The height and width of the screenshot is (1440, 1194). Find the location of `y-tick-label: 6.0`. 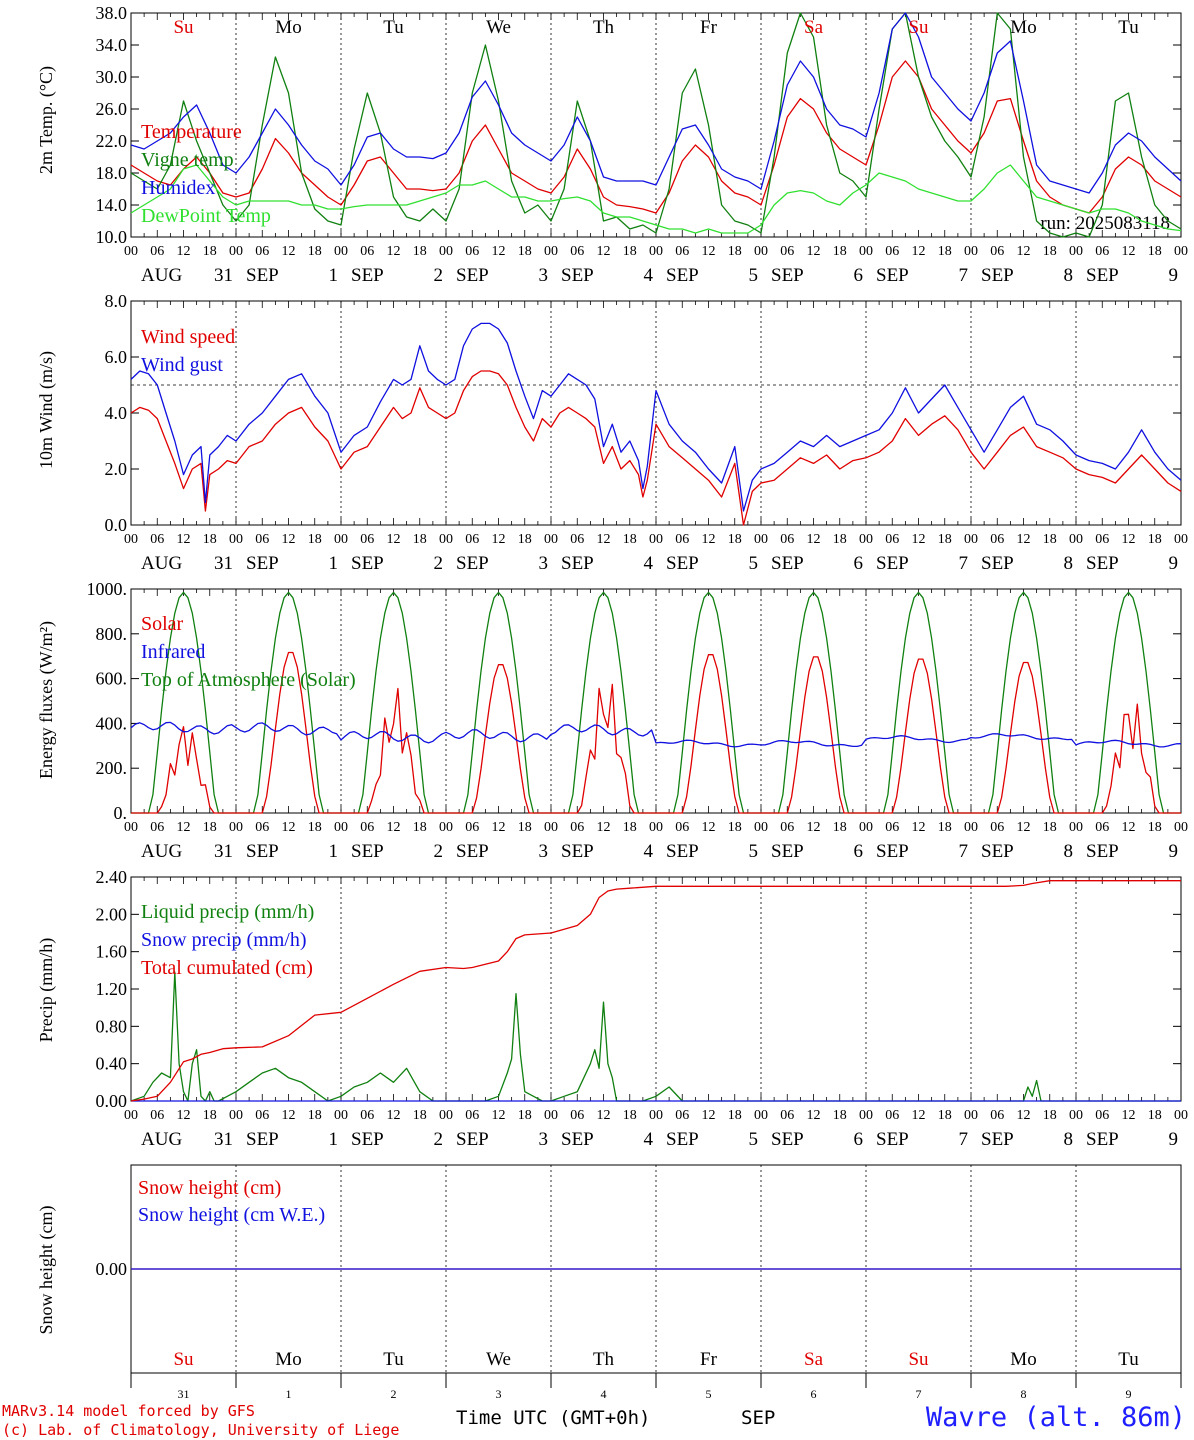

y-tick-label: 6.0 is located at coordinates (116, 357).